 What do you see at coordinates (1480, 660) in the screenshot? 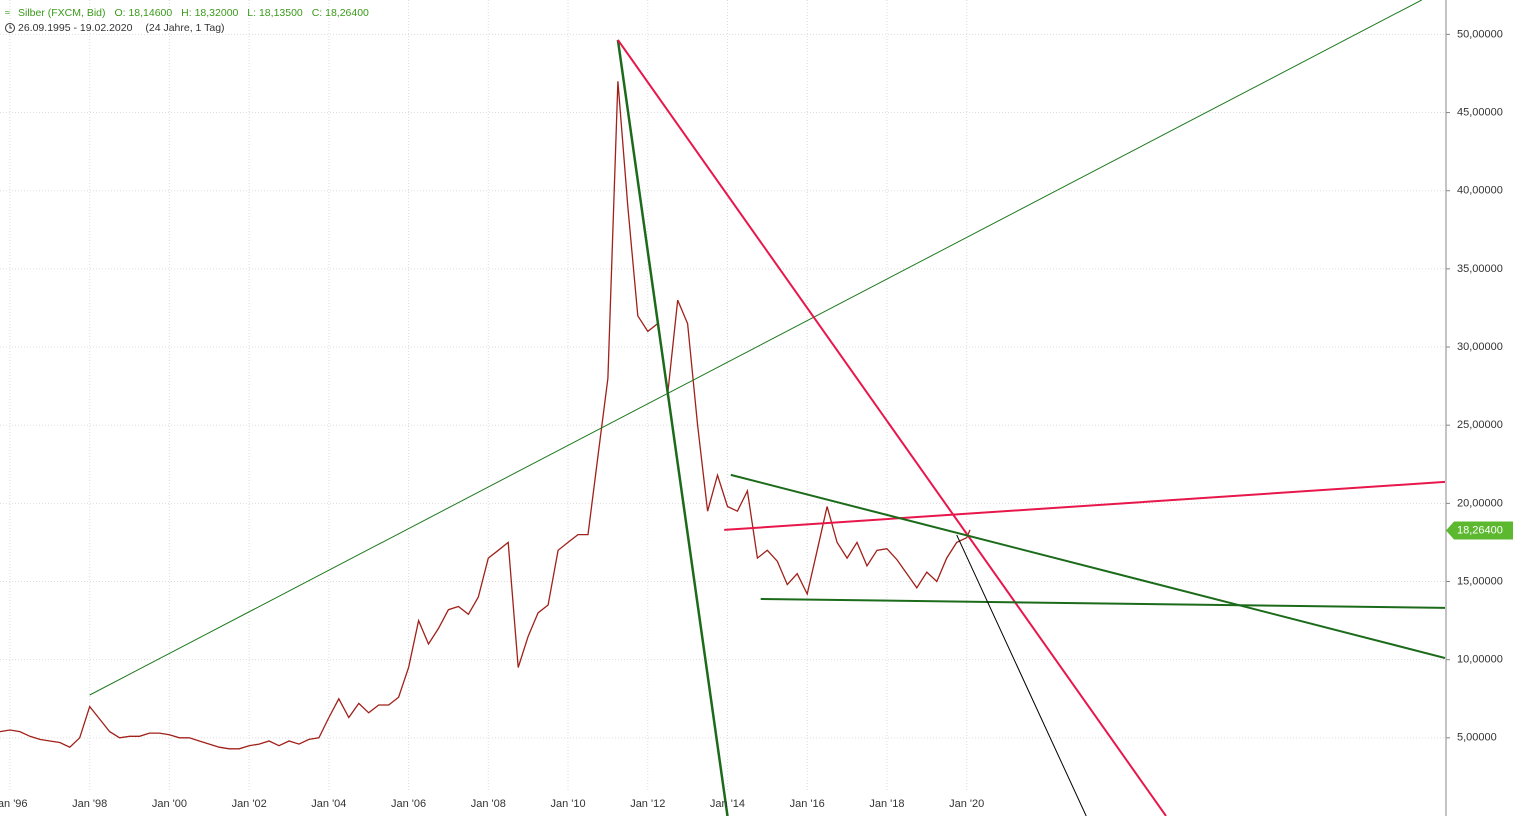
I see `y-tick-label: 10,00000` at bounding box center [1480, 660].